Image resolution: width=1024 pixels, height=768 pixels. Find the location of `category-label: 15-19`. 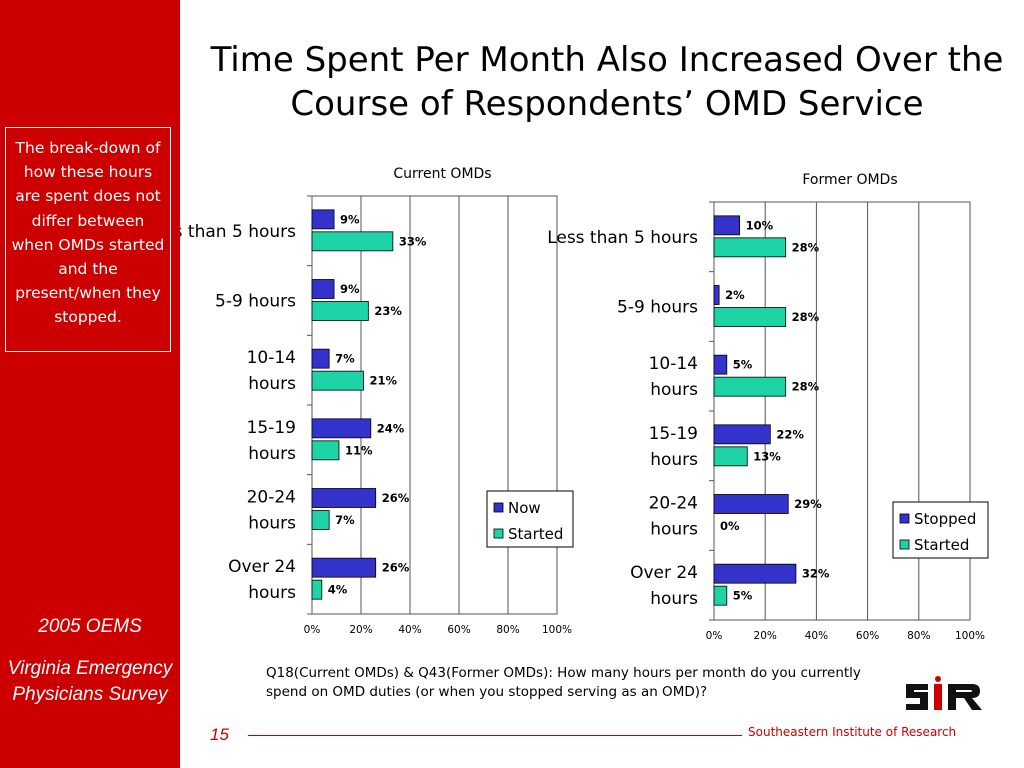

category-label: 15-19 is located at coordinates (673, 434).